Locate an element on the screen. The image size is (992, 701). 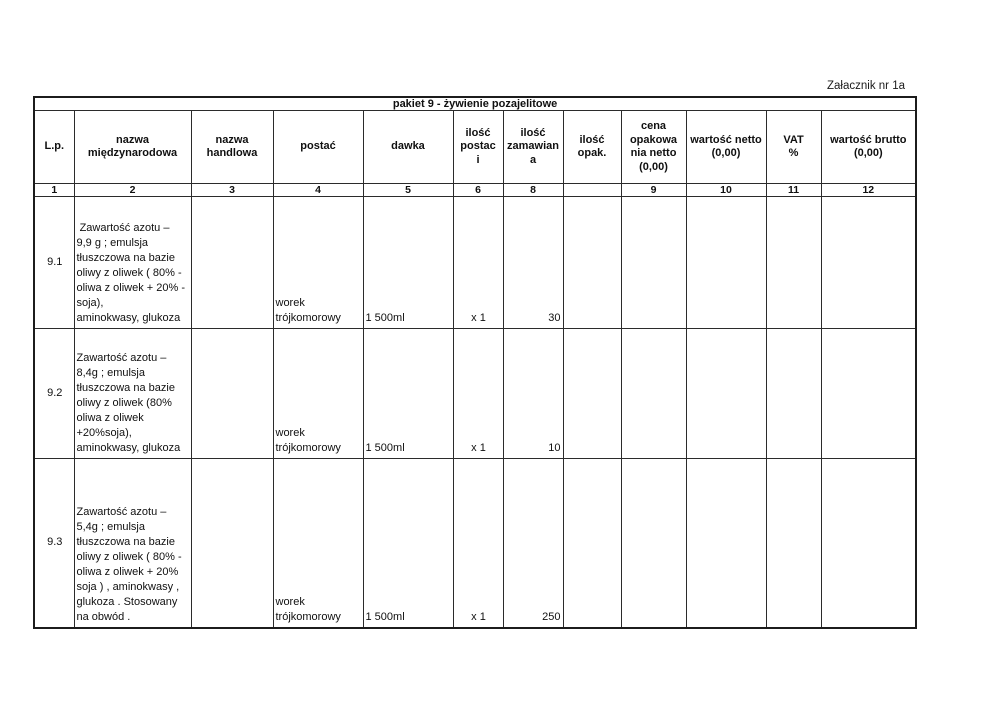
table-title: pakiet 9 - żywienie pozajelitowe is located at coordinates (475, 103).